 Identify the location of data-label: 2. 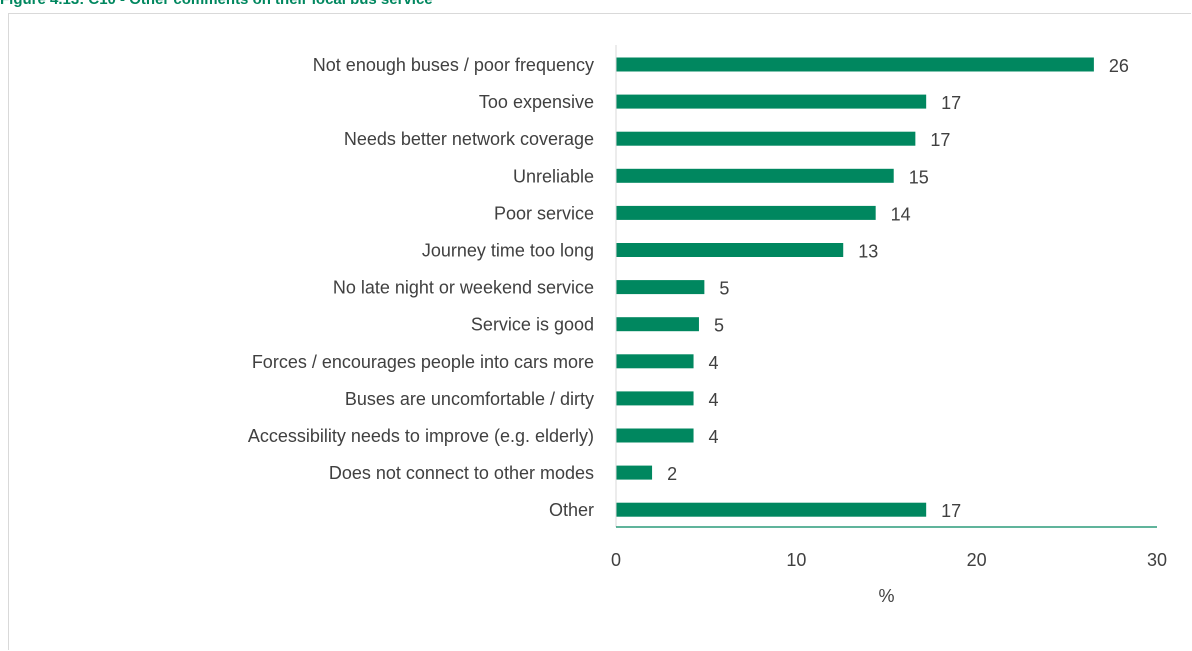
(672, 474).